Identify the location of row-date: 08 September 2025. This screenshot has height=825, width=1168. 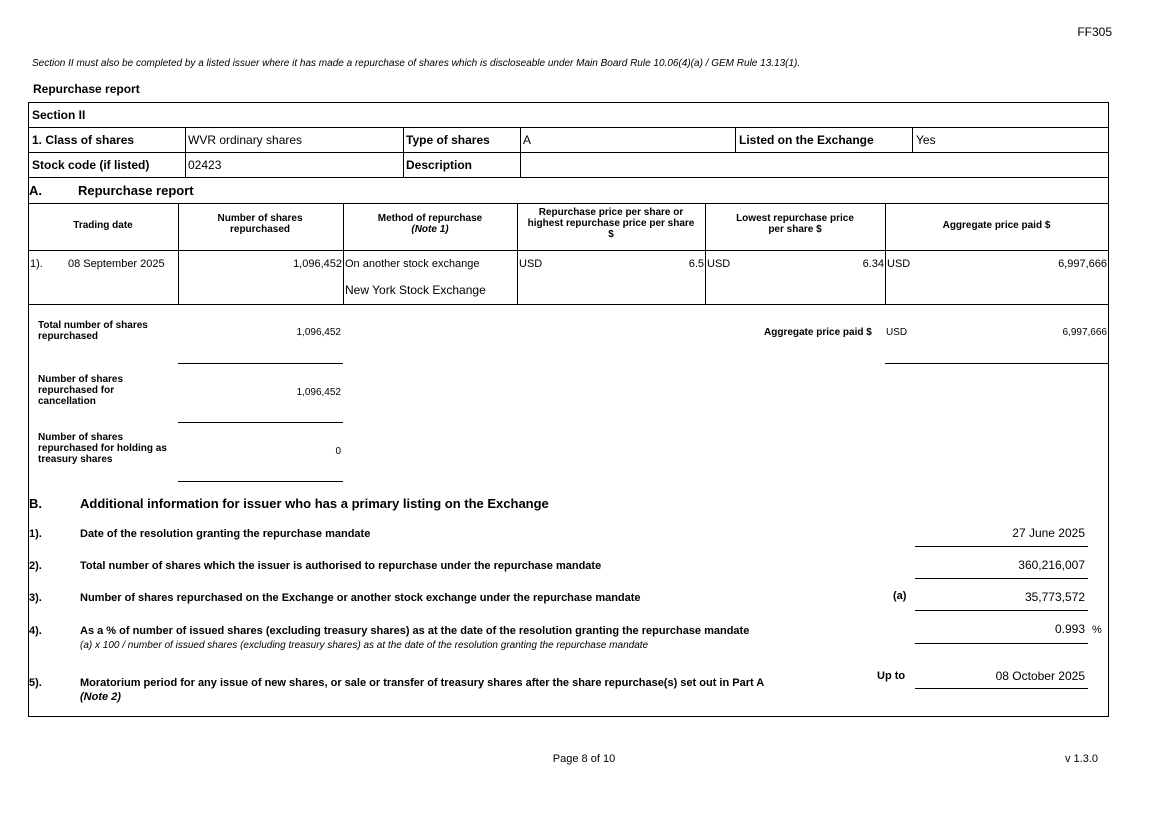
(116, 264).